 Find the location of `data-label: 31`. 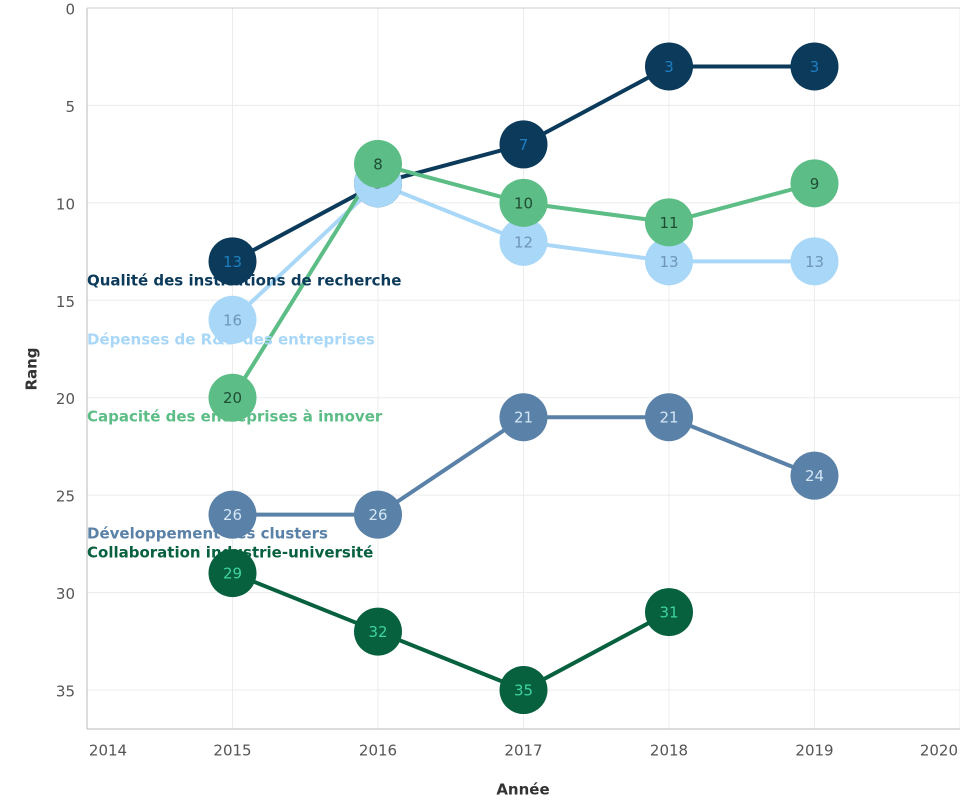

data-label: 31 is located at coordinates (668, 613).